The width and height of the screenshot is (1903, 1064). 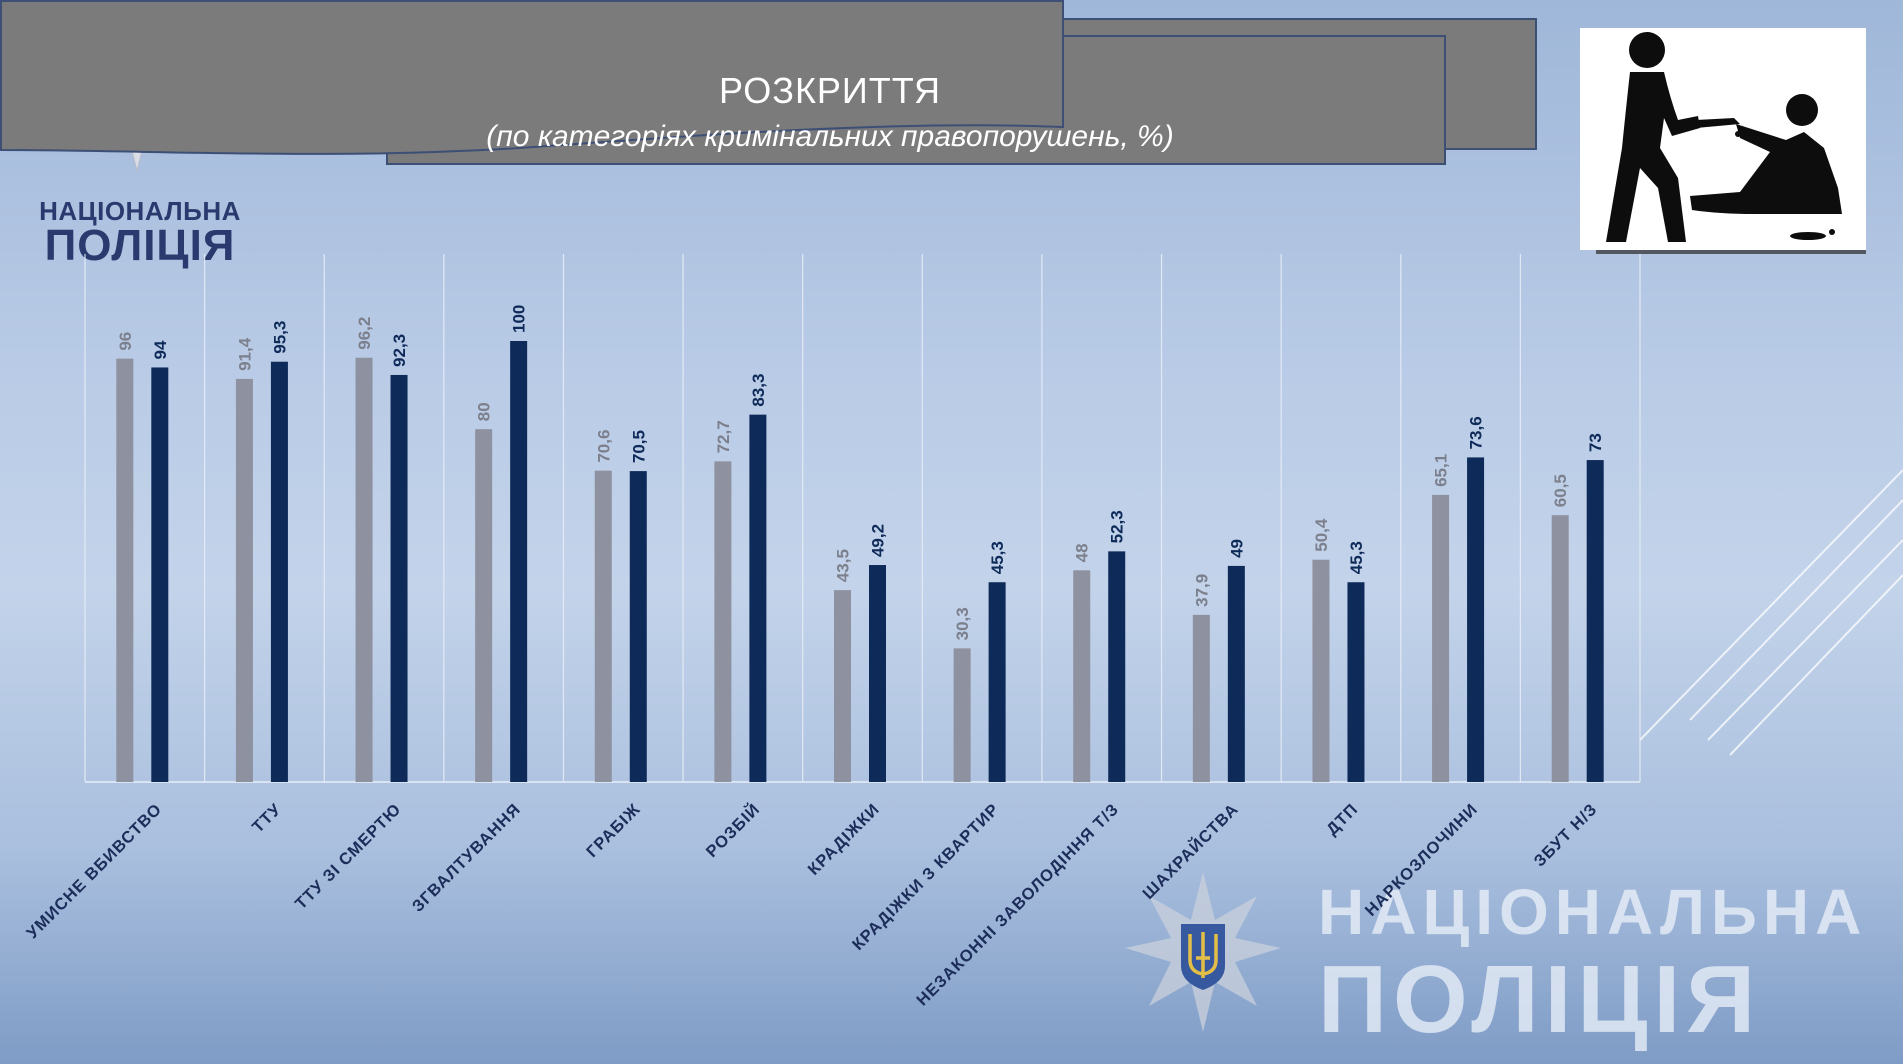 What do you see at coordinates (1117, 526) in the screenshot?
I see `data-label: 52,3` at bounding box center [1117, 526].